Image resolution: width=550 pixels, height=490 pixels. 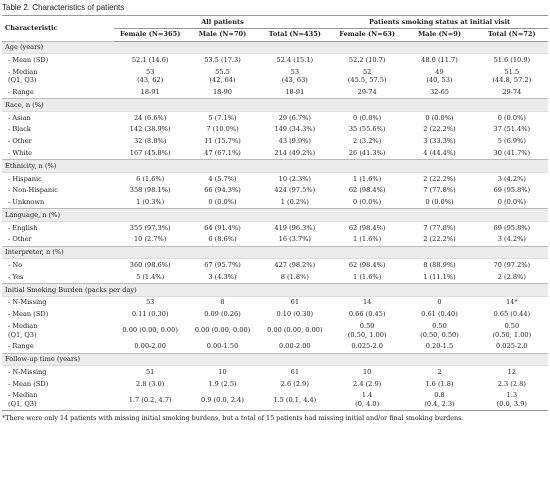 I want to click on cell: 64 (91.4%), so click(x=222, y=227).